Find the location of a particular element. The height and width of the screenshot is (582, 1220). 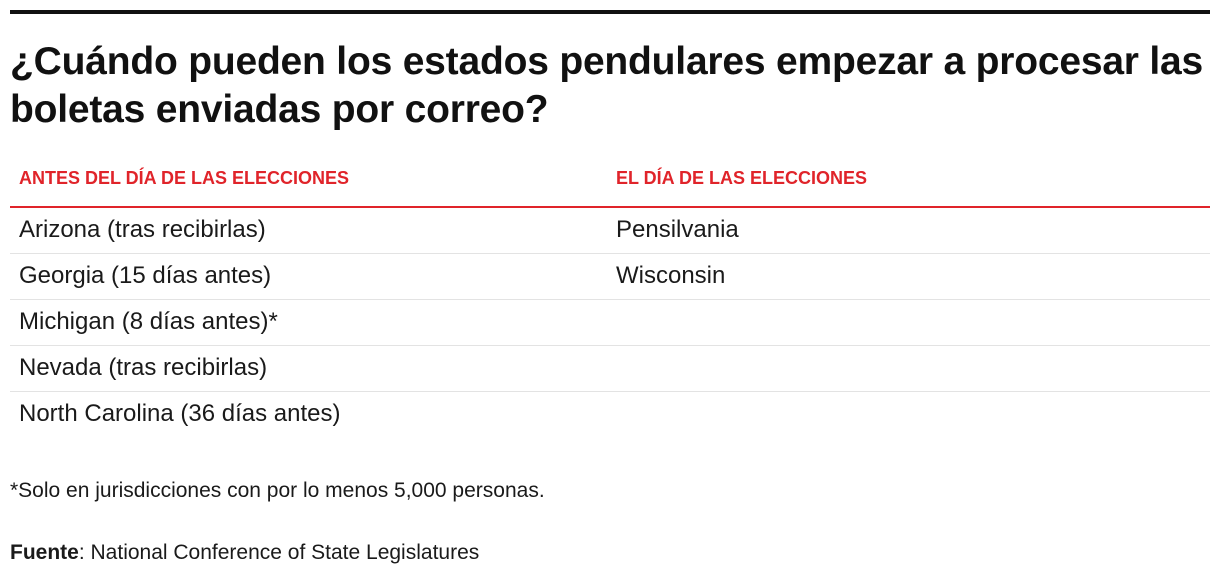

top-rule is located at coordinates (610, 12).